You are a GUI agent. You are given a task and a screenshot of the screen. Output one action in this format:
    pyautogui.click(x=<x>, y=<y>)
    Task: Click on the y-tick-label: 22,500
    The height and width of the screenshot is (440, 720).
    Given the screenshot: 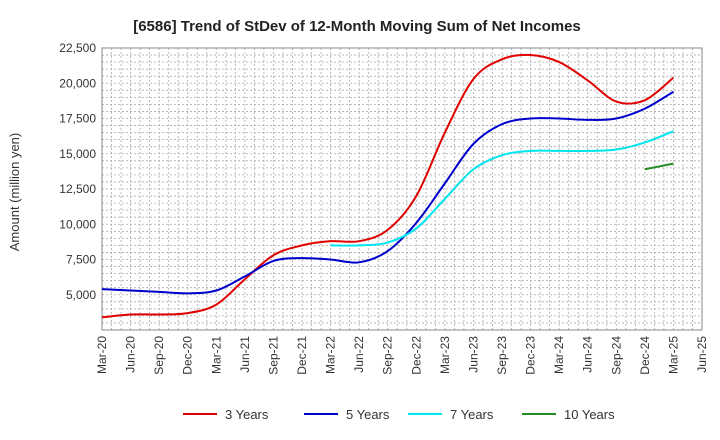 What is the action you would take?
    pyautogui.click(x=77, y=48)
    